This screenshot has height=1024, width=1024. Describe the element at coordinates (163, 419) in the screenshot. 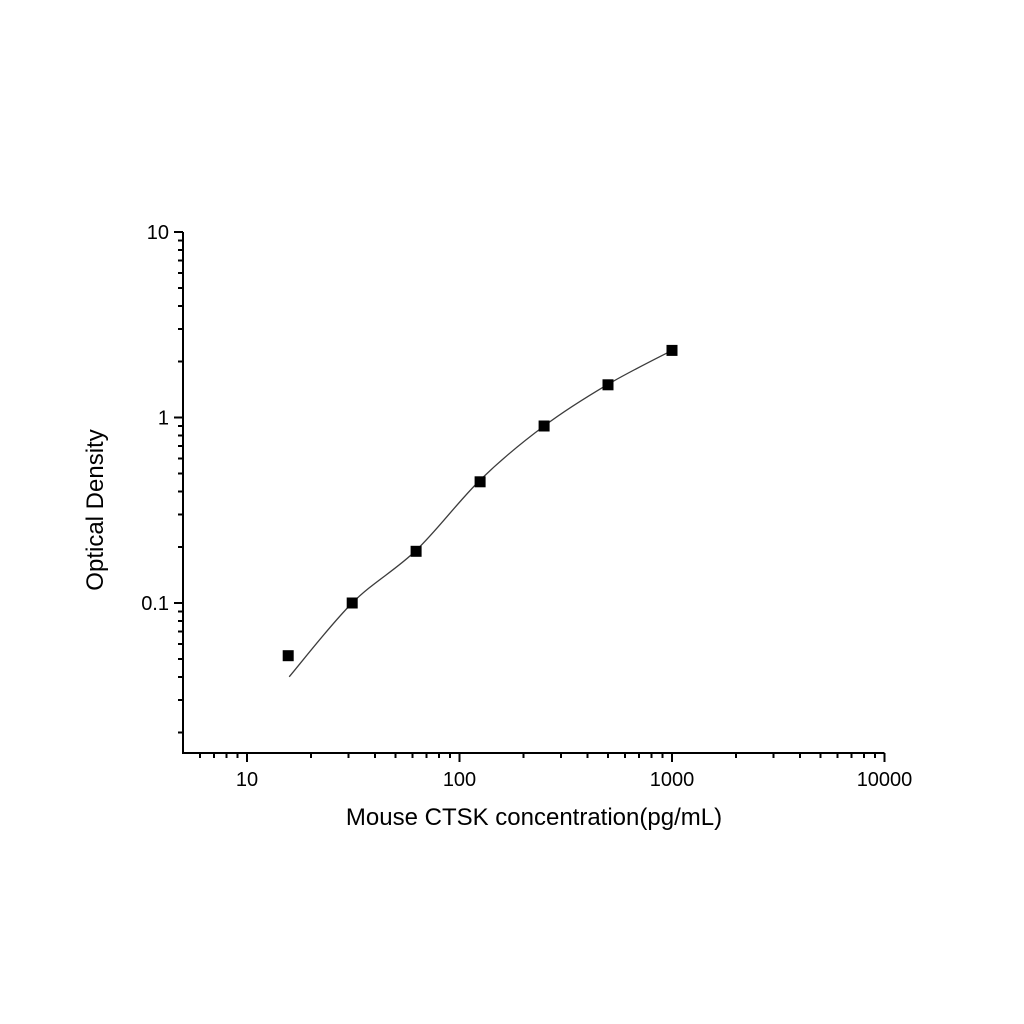

I see `y-tick-label: 1` at that location.